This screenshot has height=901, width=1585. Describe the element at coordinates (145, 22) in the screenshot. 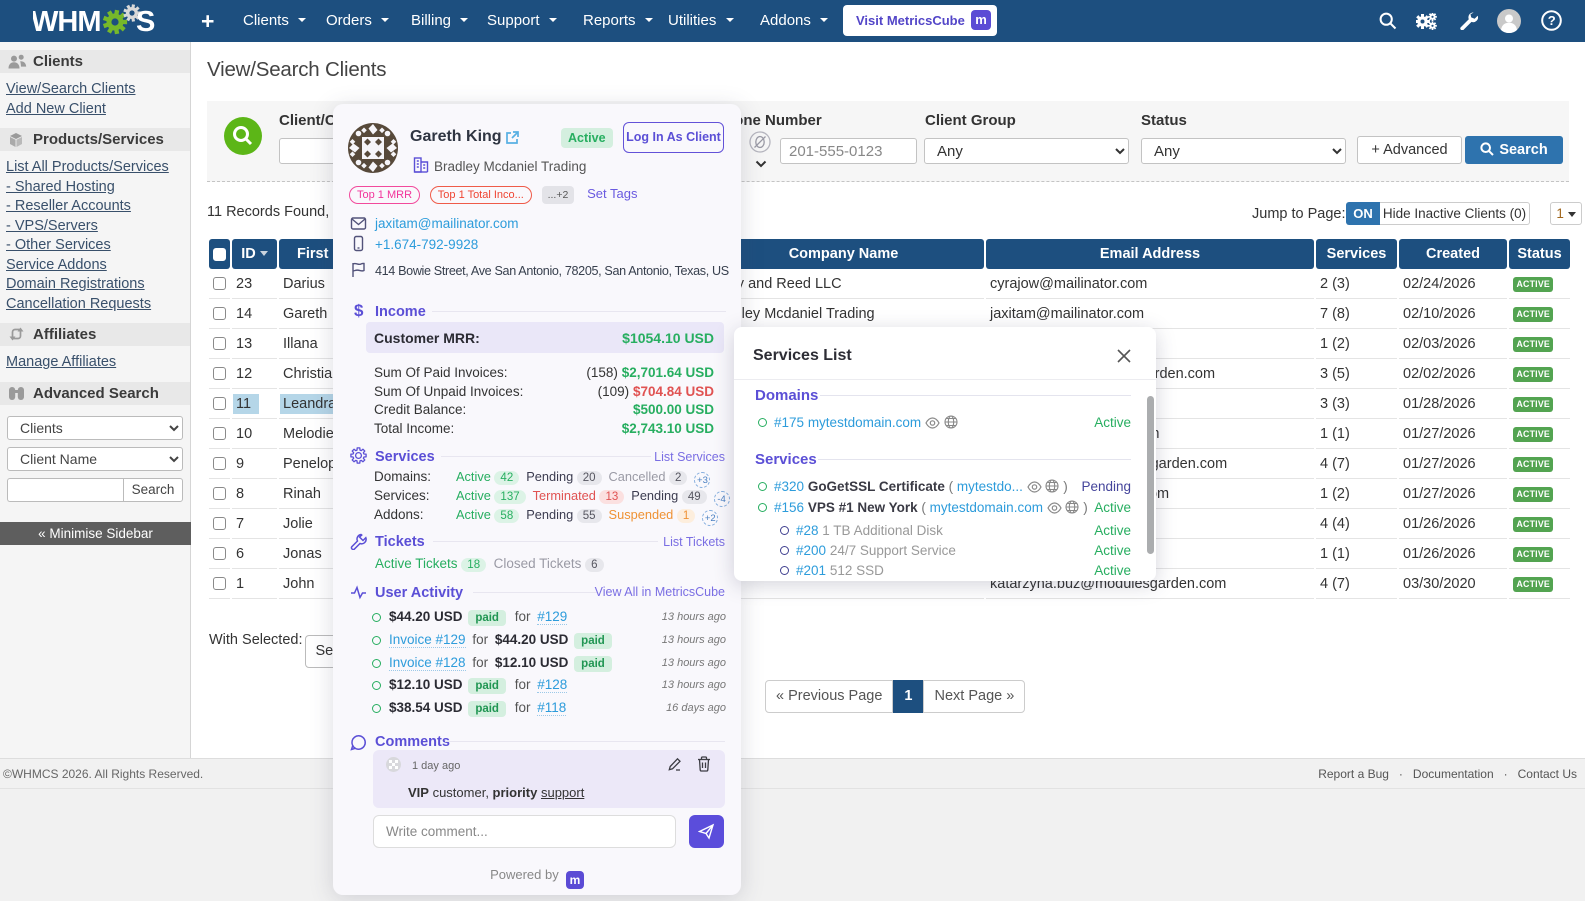

I see `svg-text: S` at that location.